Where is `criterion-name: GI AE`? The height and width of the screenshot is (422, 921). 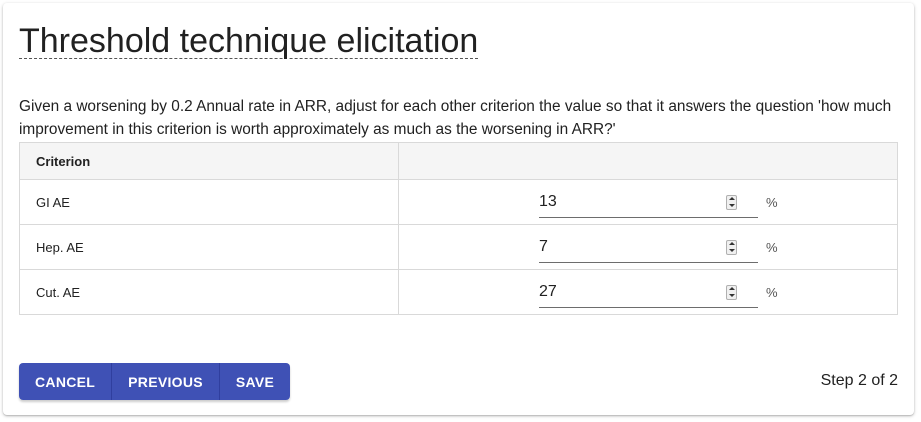 criterion-name: GI AE is located at coordinates (209, 202).